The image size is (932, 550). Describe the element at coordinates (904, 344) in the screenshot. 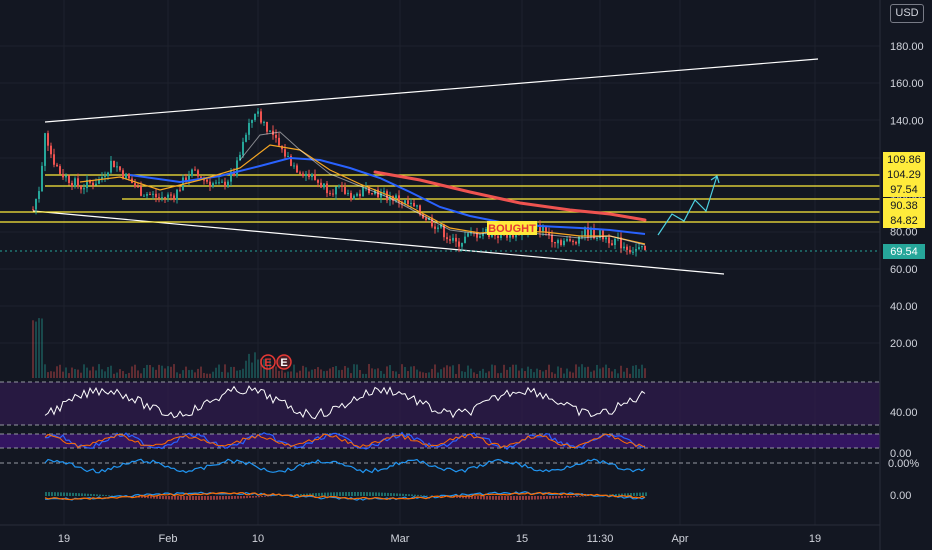

I see `price-tick-7: 20.00` at that location.